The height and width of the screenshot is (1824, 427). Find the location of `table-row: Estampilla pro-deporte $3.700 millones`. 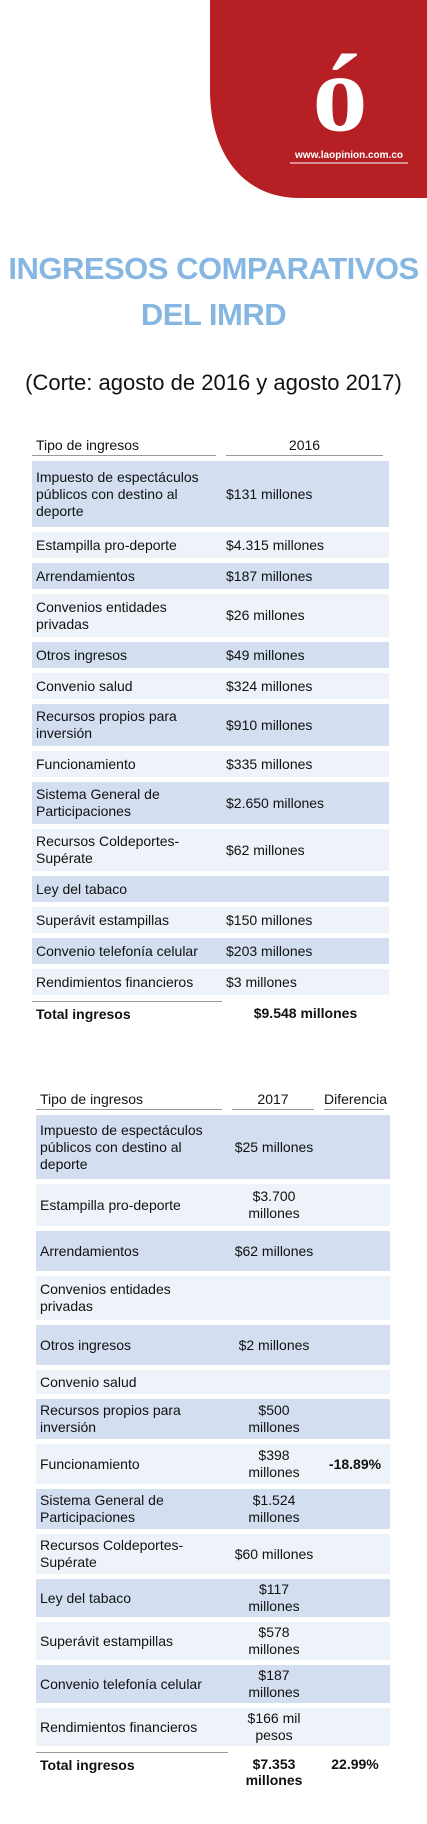

table-row: Estampilla pro-deporte $3.700 millones is located at coordinates (215, 1205).